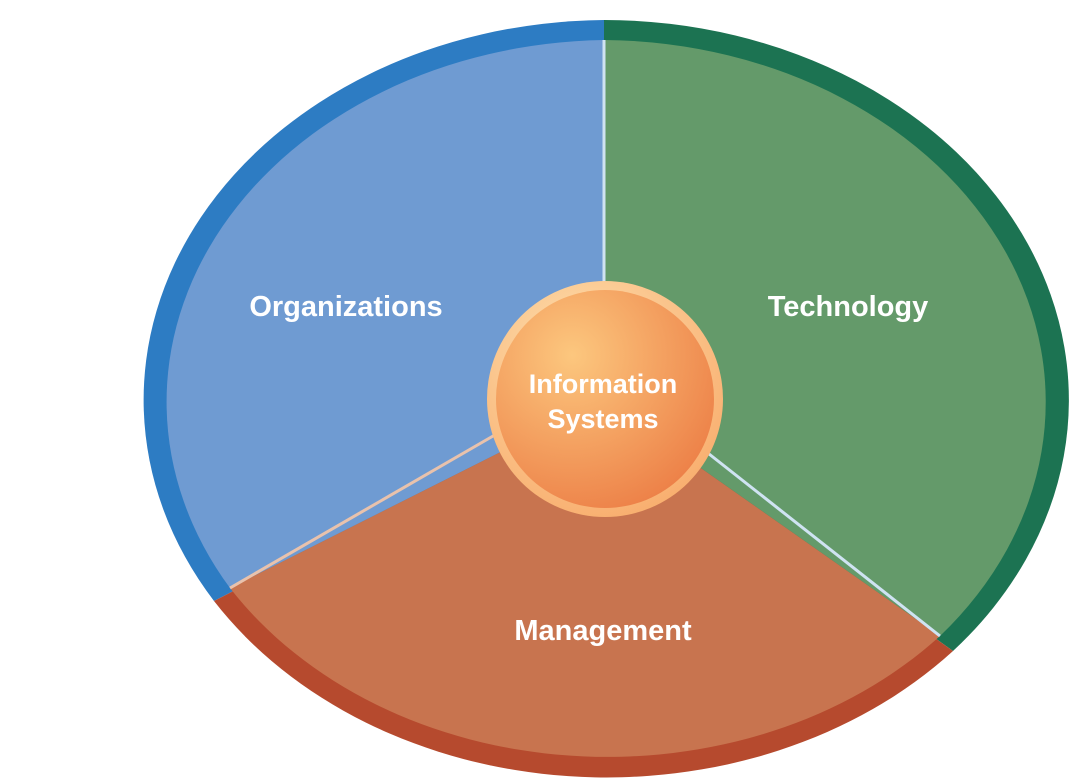 This screenshot has height=782, width=1091. Describe the element at coordinates (602, 419) in the screenshot. I see `center-label-line2: Systems` at that location.